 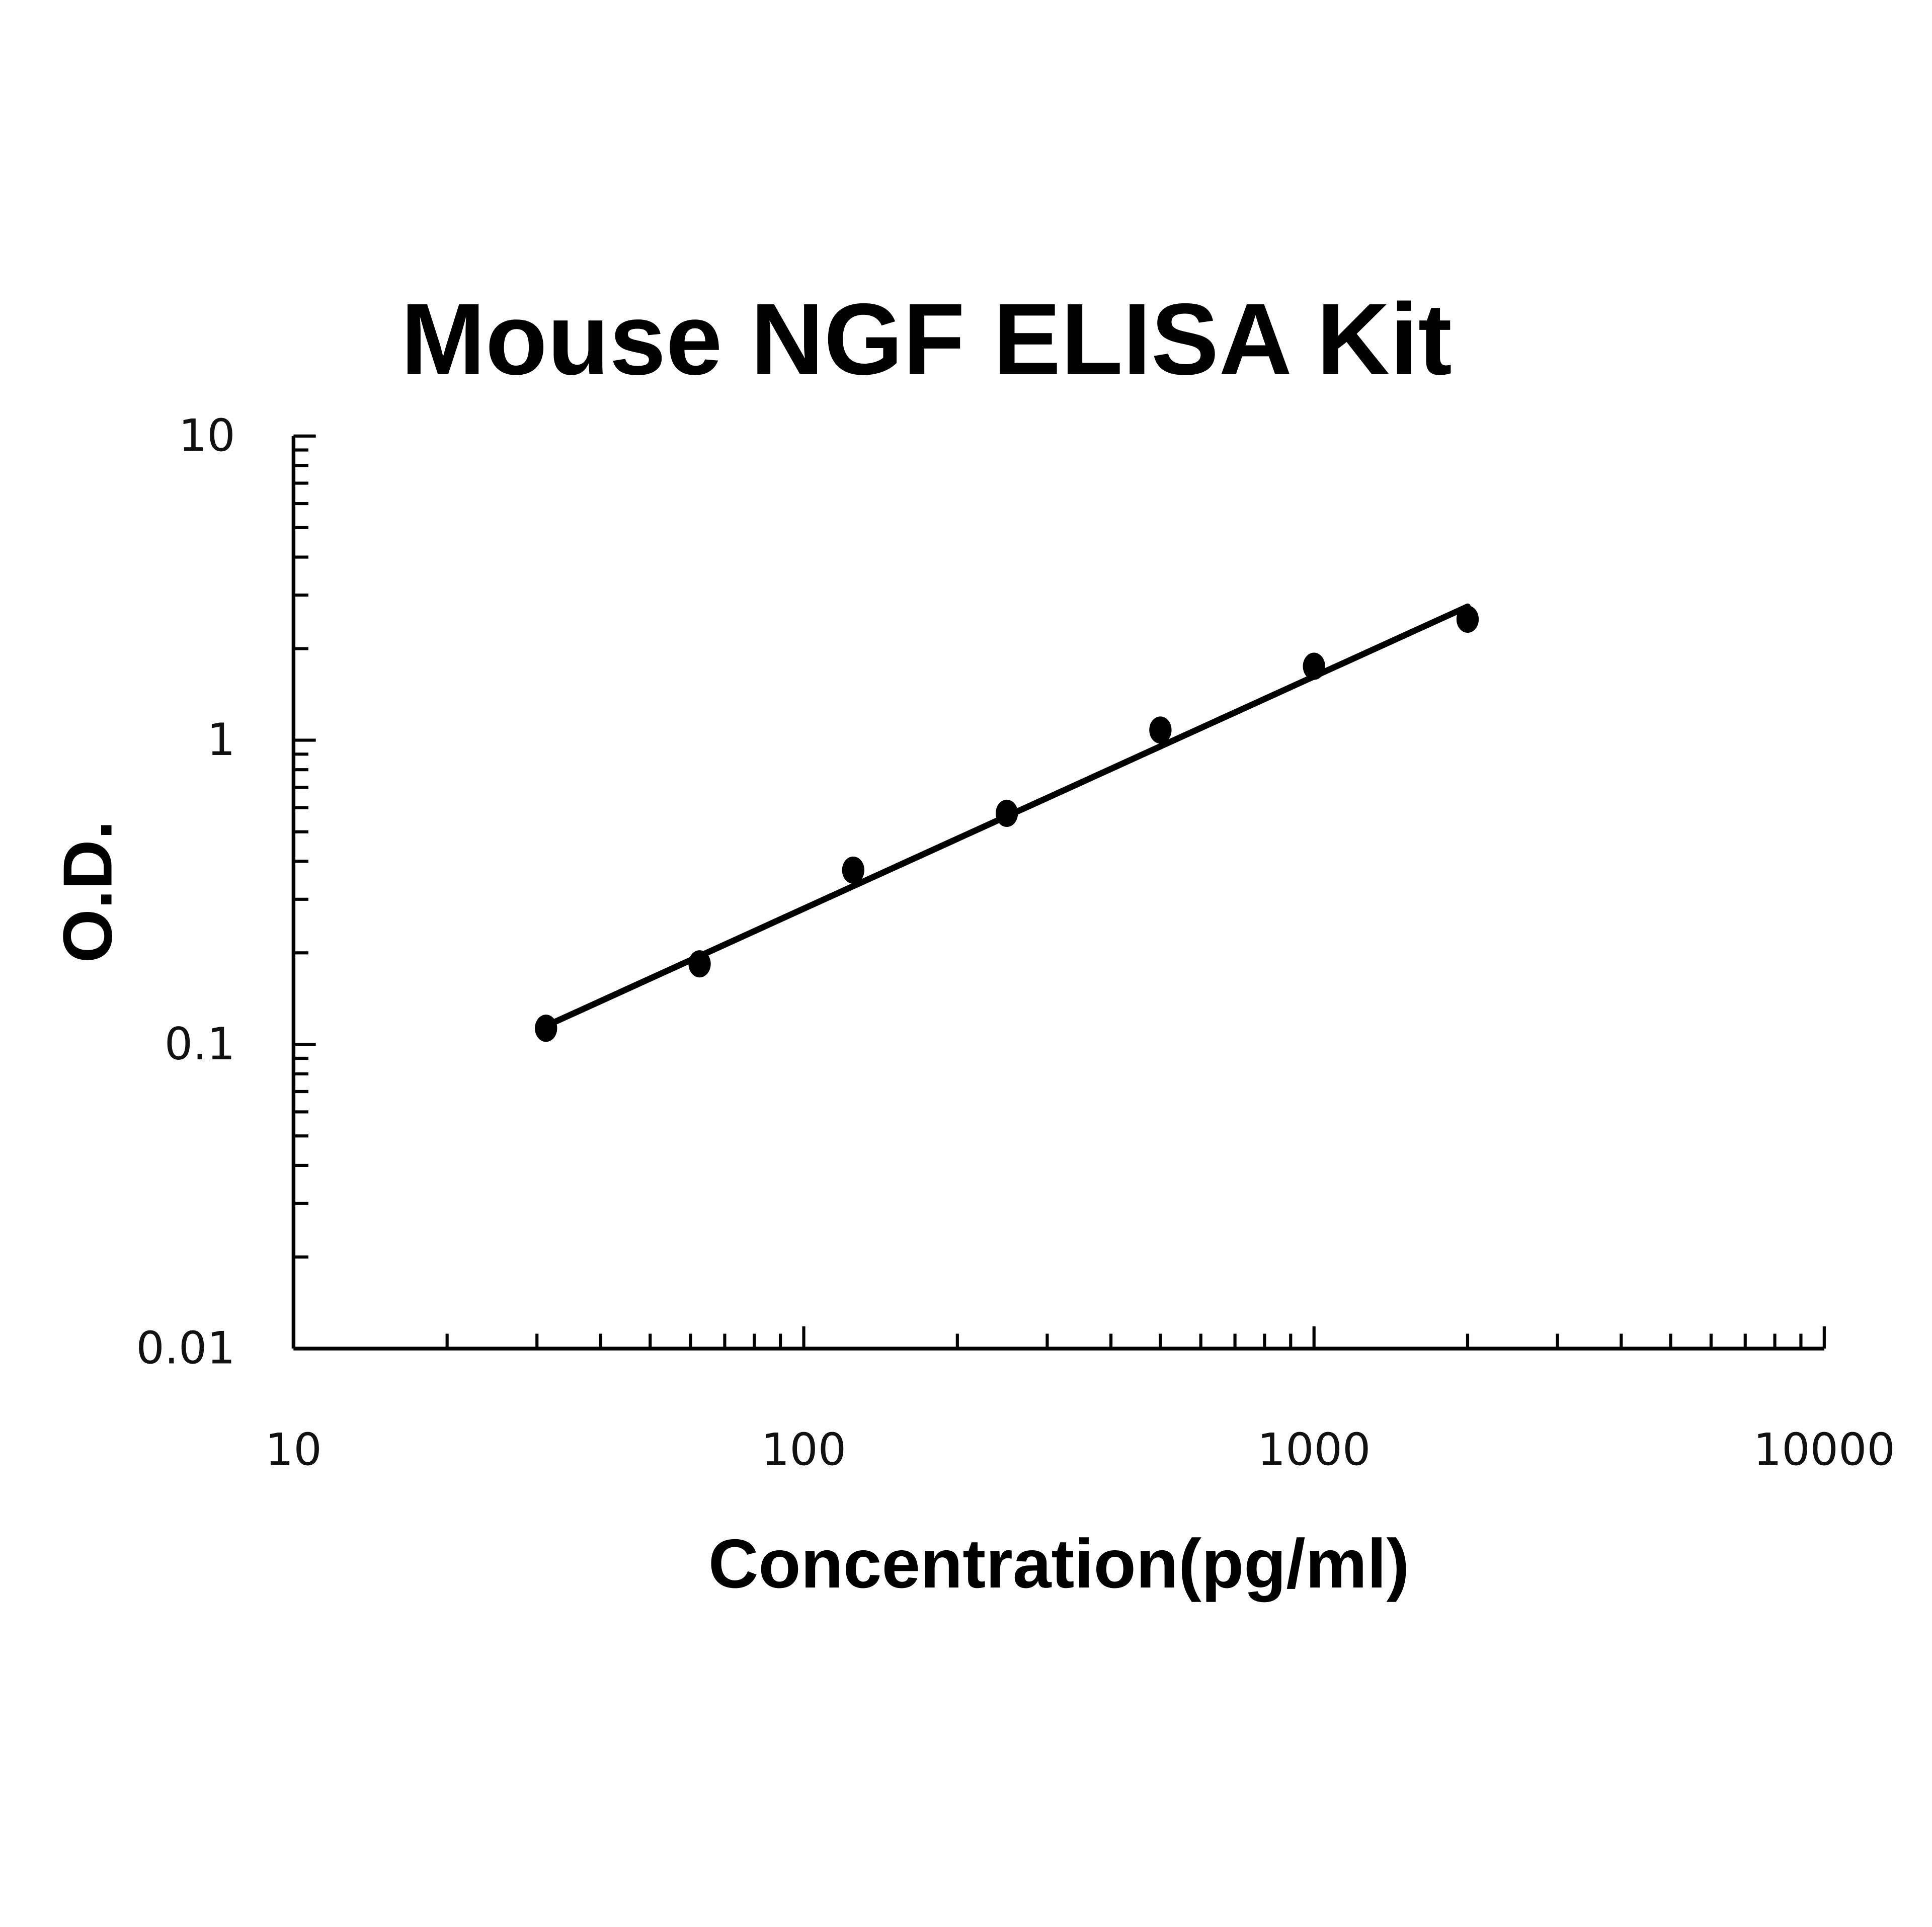 What do you see at coordinates (803, 1449) in the screenshot?
I see `x-tick-label: 100` at bounding box center [803, 1449].